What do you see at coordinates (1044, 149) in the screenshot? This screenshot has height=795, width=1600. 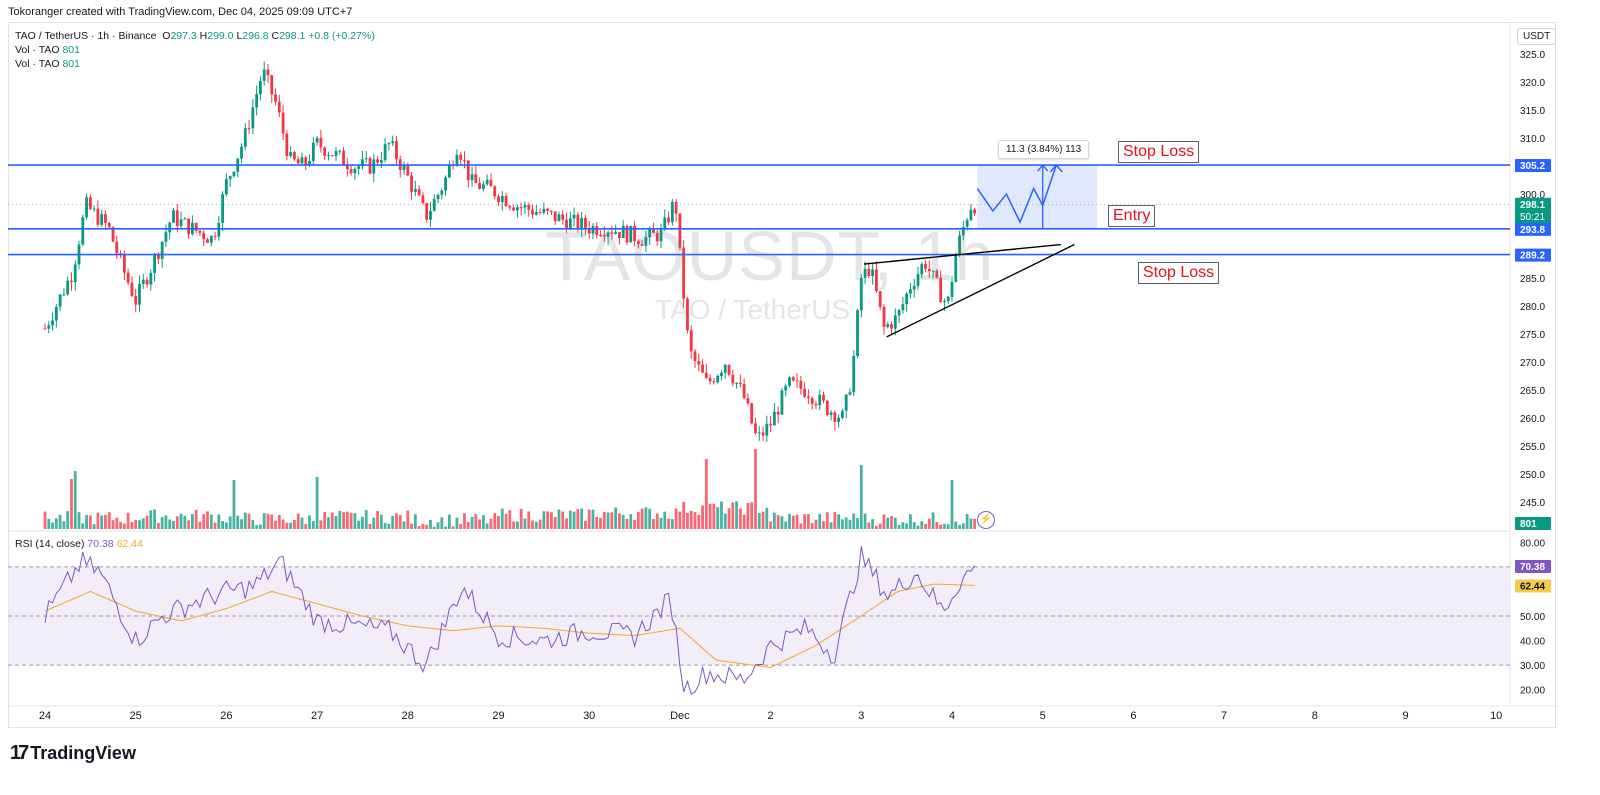 I see `measure-tooltip: 11.3 (3.84%) 113` at bounding box center [1044, 149].